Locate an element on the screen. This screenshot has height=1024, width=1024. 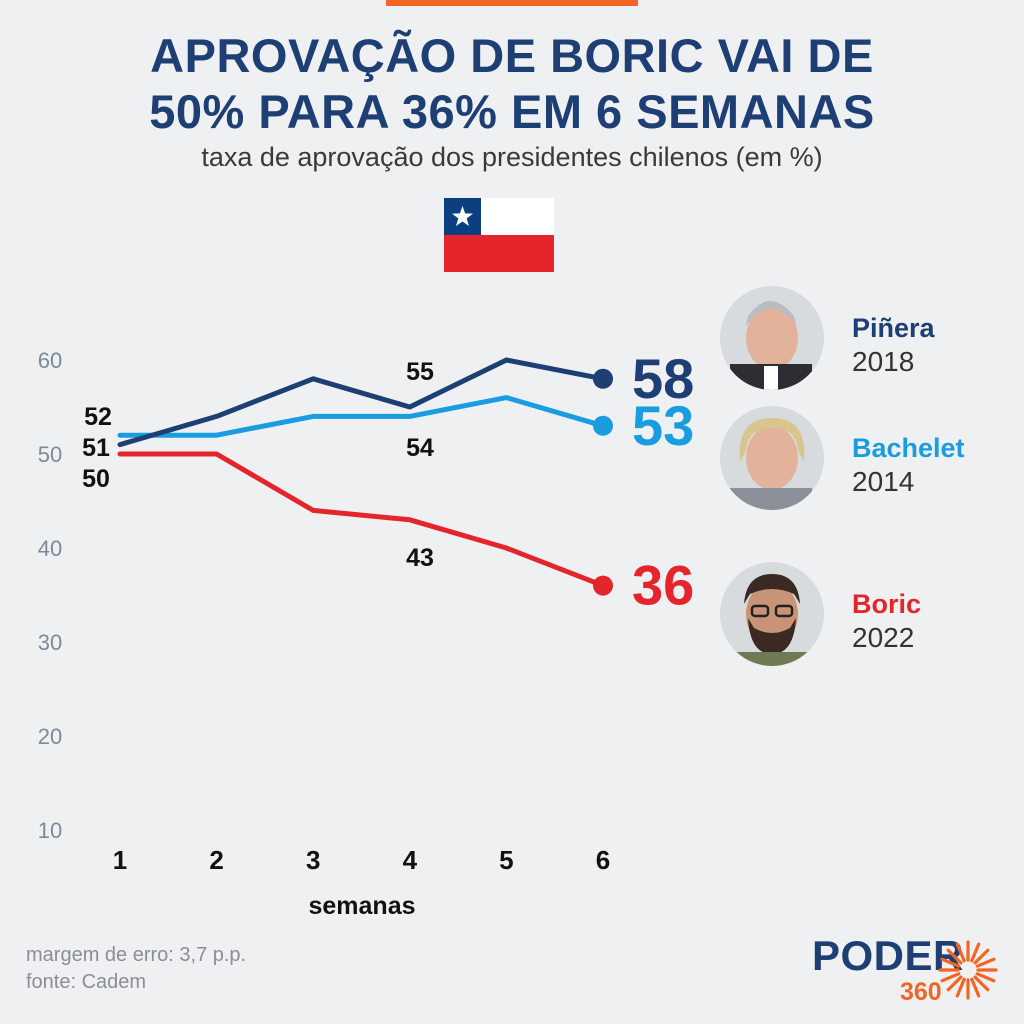
legend-item-piera: Piñera 2018 is located at coordinates (893, 346).